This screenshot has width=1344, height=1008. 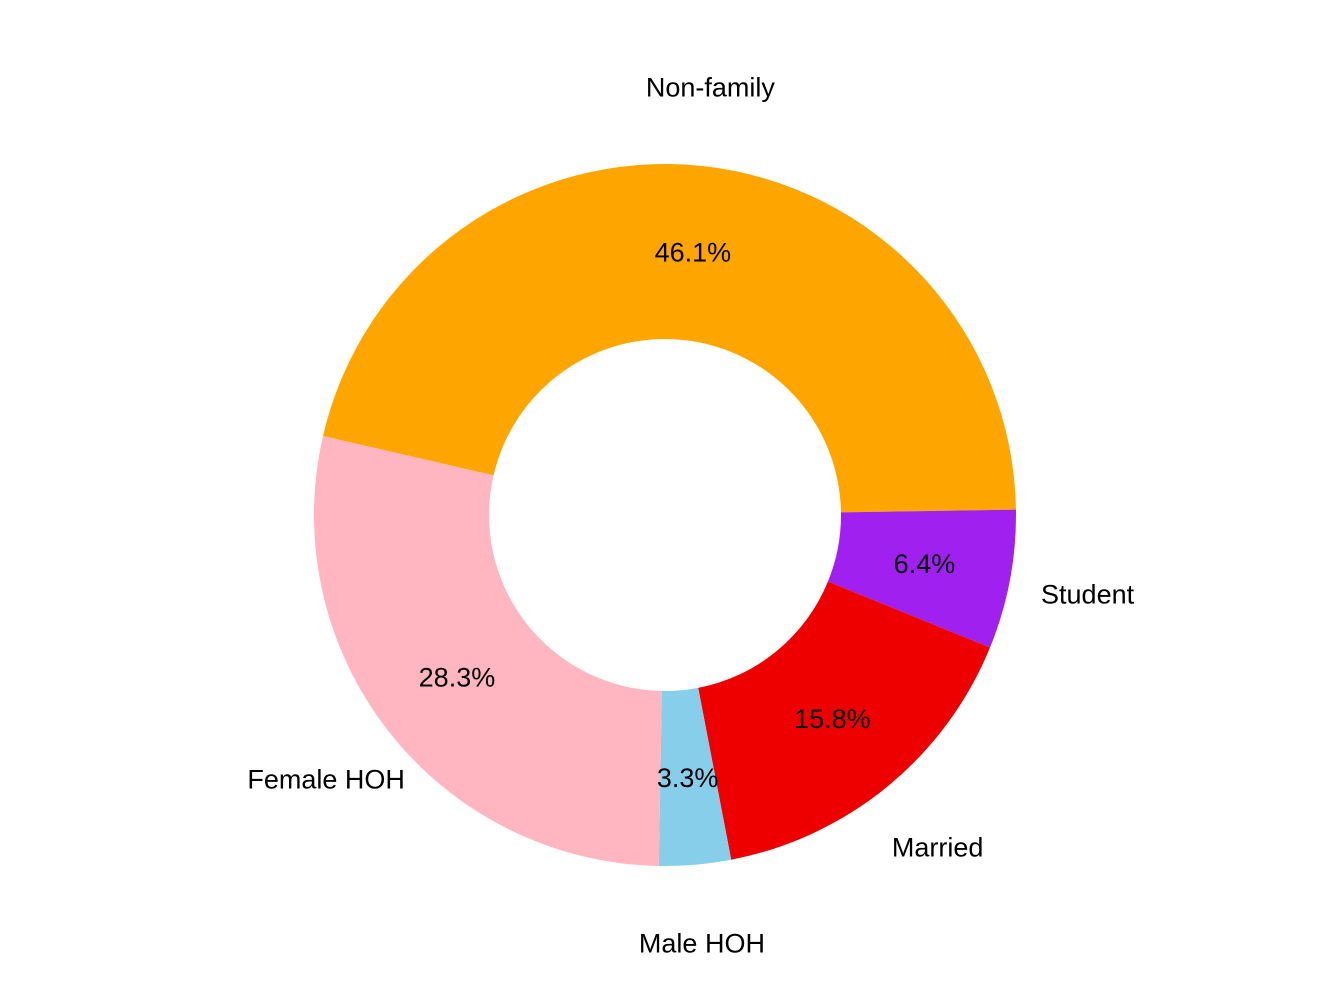 I want to click on percent-label-married: 15.8%, so click(x=832, y=719).